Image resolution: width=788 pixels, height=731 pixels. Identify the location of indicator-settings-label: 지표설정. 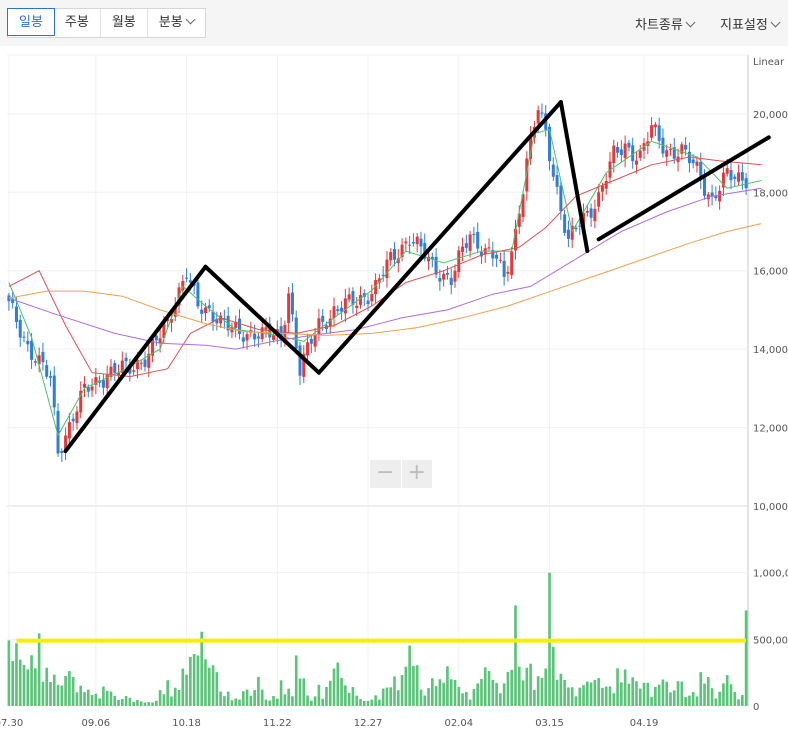
(744, 25).